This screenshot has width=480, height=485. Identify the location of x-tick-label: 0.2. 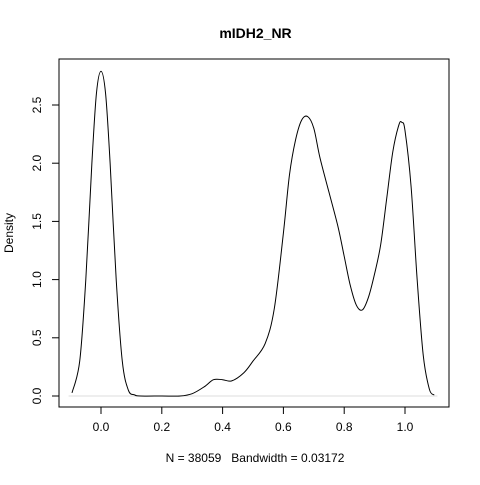
(161, 427).